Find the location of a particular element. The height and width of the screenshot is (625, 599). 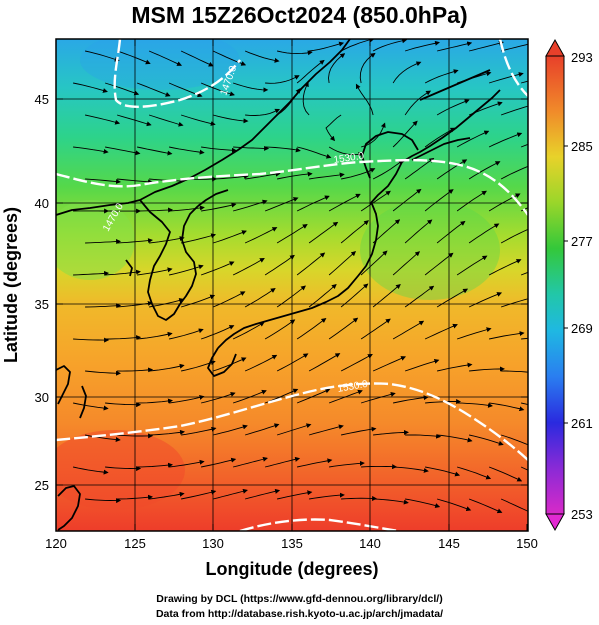

y-tick-label: 35 is located at coordinates (42, 304).